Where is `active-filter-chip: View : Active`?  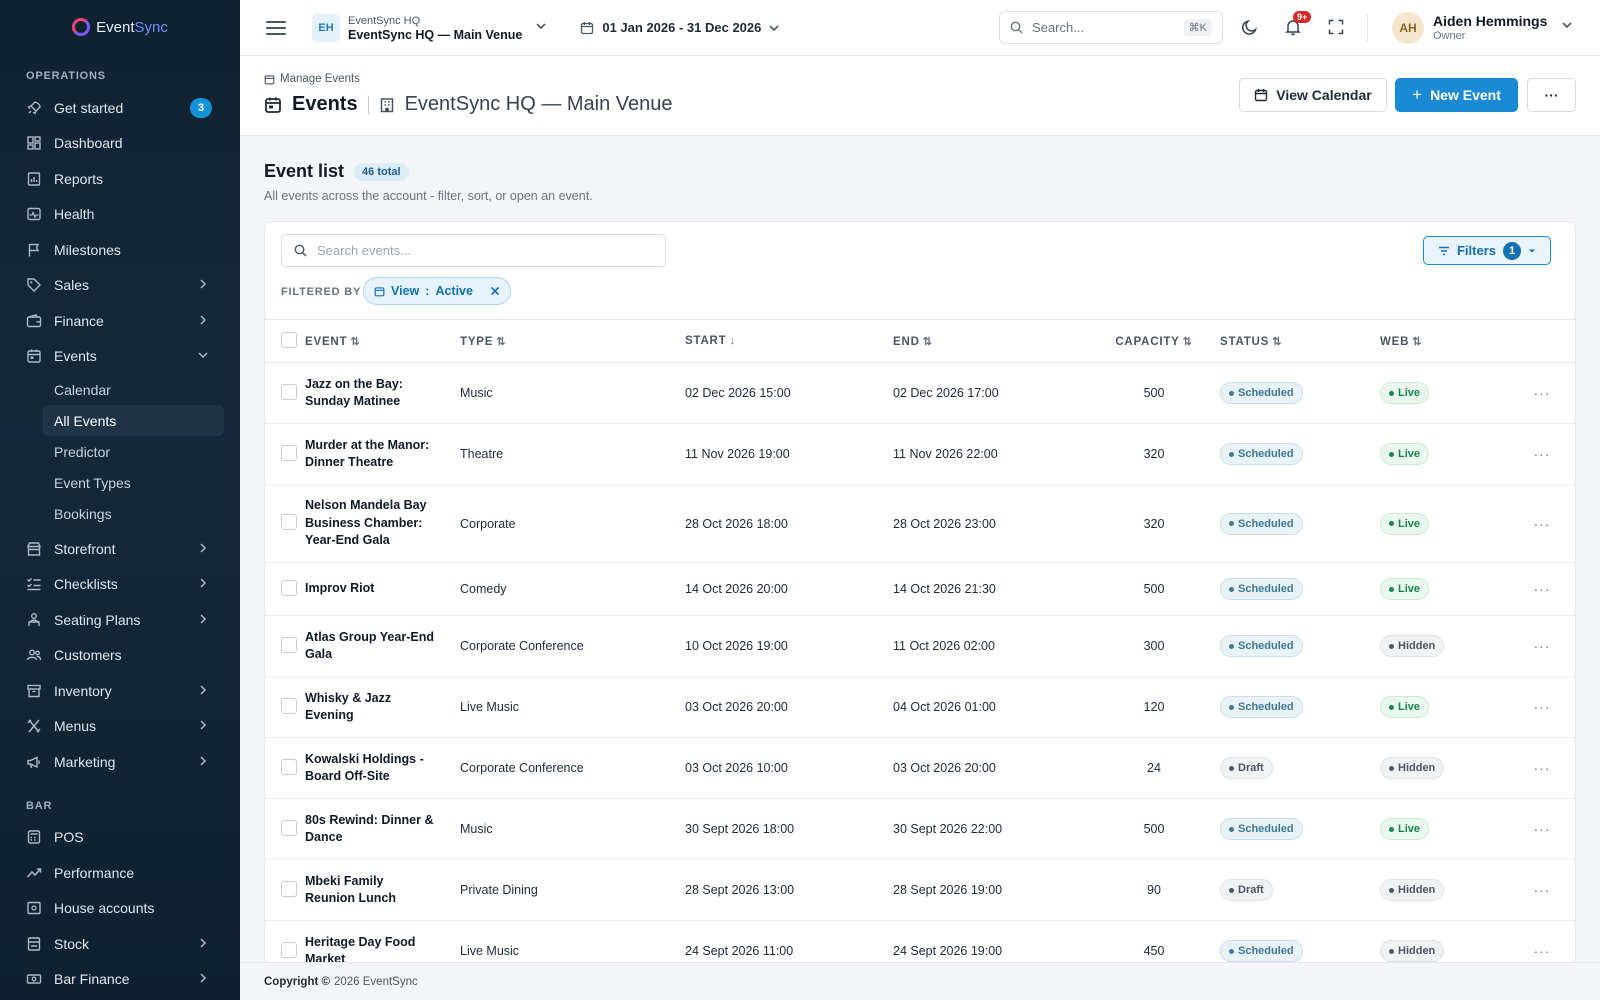 active-filter-chip: View : Active is located at coordinates (437, 291).